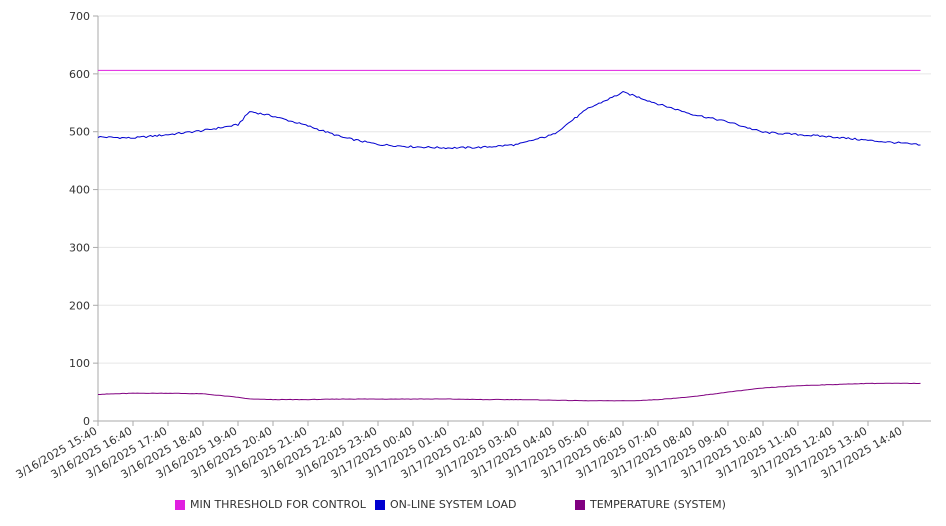 This screenshot has width=946, height=526. Describe the element at coordinates (79, 305) in the screenshot. I see `y-tick-label: 200` at that location.